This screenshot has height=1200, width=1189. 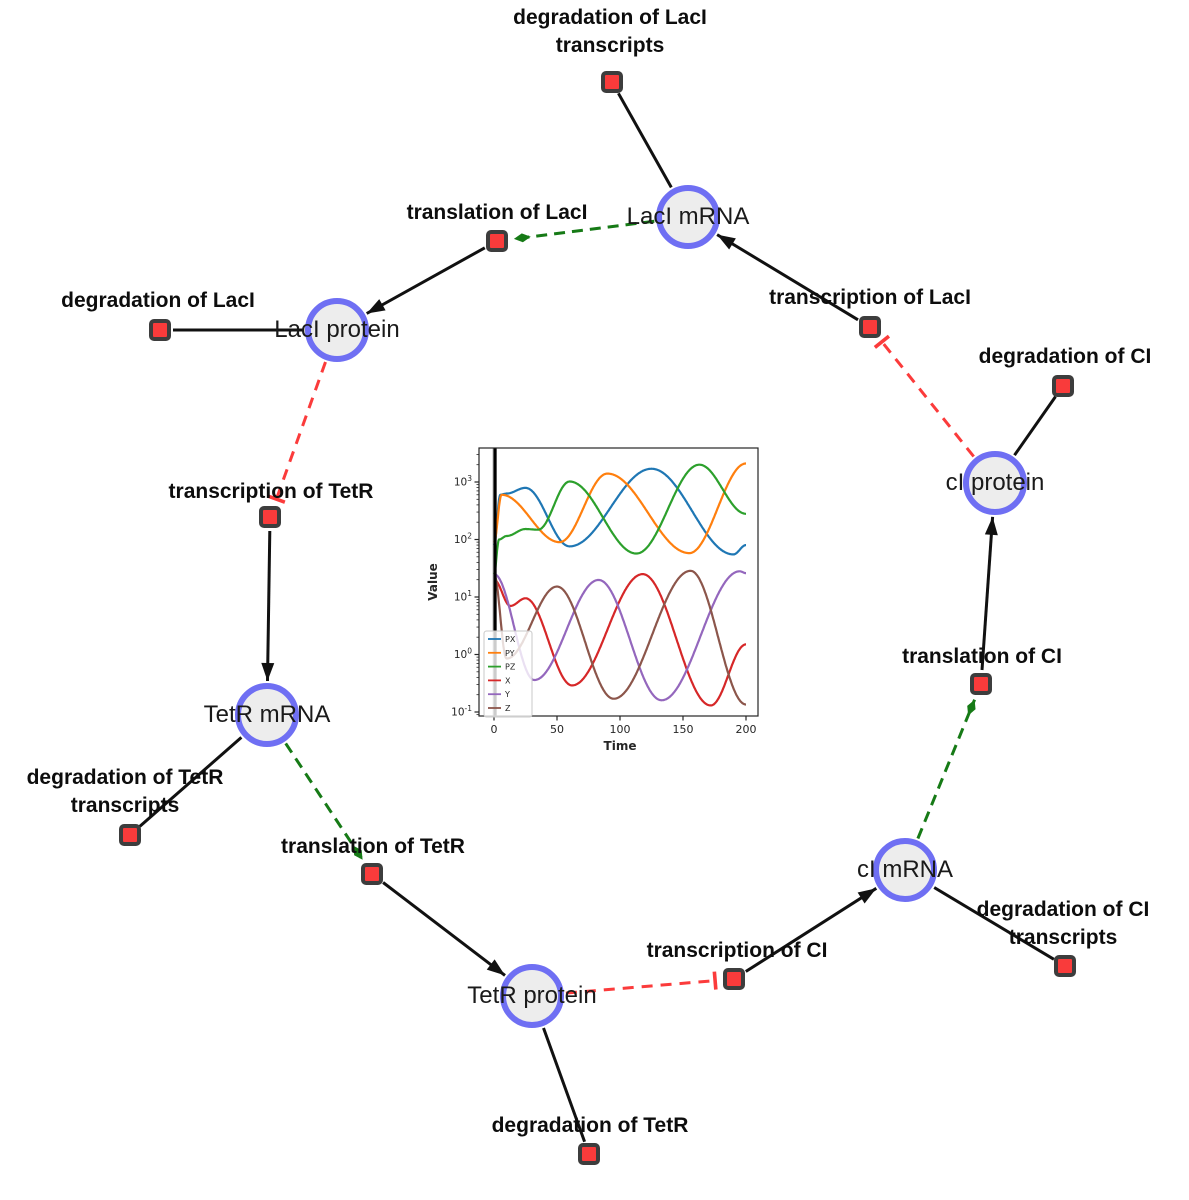 What do you see at coordinates (620, 729) in the screenshot?
I see `x-tick-label: 100` at bounding box center [620, 729].